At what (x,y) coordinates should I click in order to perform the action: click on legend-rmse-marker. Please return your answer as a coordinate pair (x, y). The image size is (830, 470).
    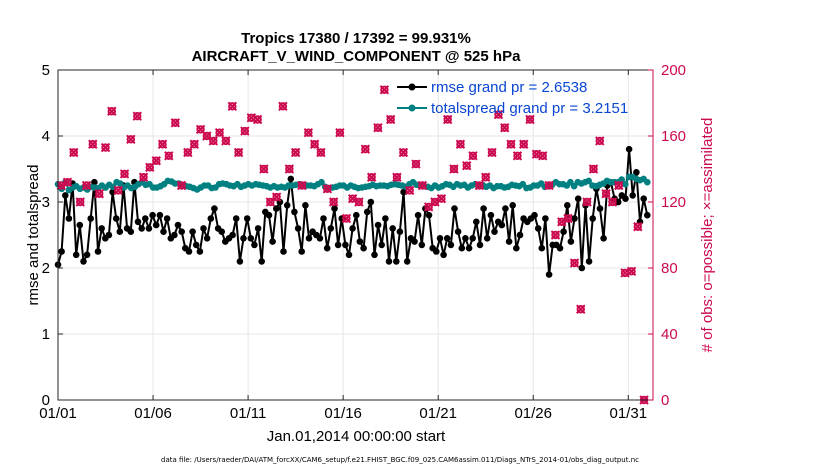
    Looking at the image, I should click on (412, 87).